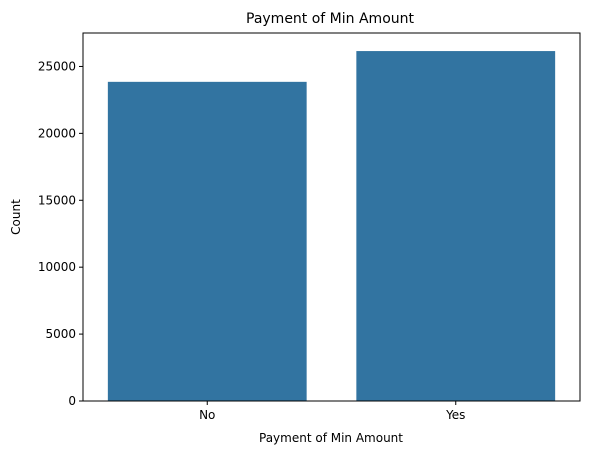  Describe the element at coordinates (60, 233) in the screenshot. I see `y-axis: 0 5000 10000 15000 20000 25000` at that location.